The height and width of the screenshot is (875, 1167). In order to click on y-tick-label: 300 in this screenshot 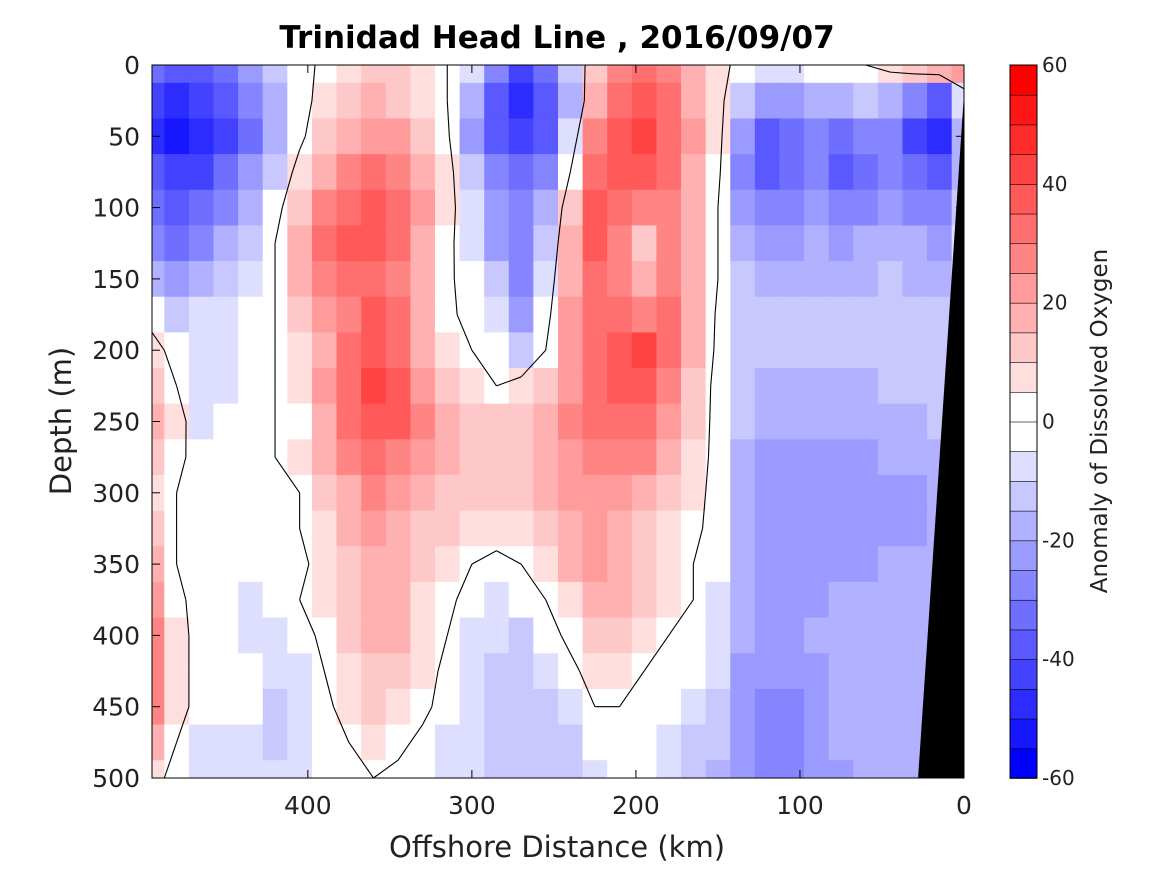, I will do `click(116, 493)`.